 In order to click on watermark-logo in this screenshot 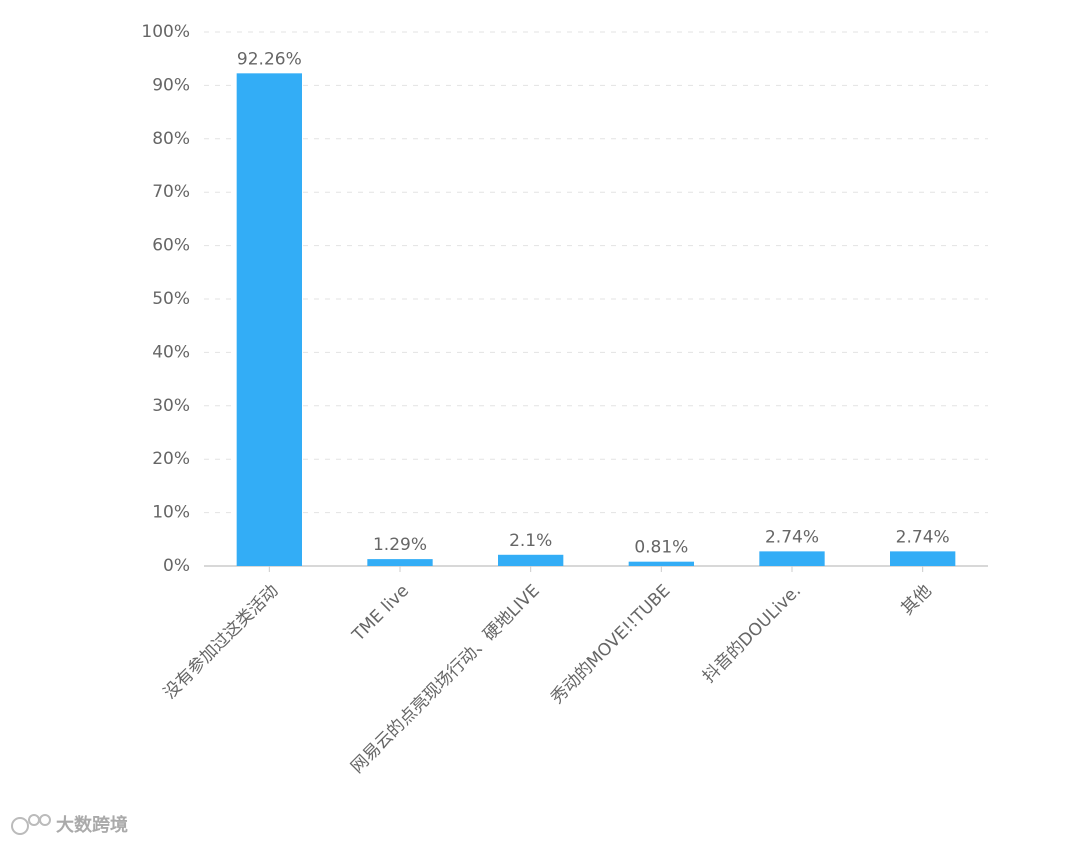, I will do `click(31, 824)`.